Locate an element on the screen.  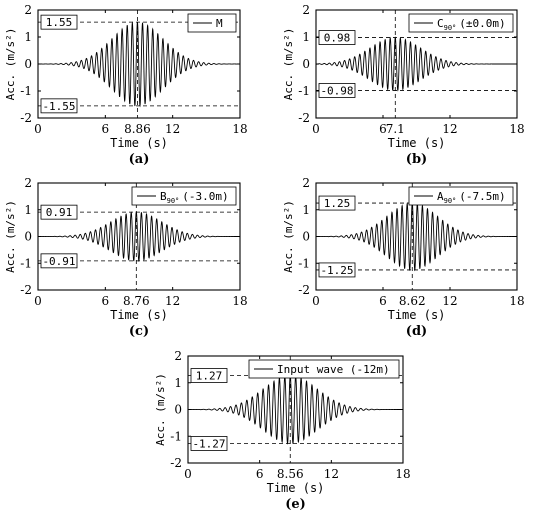
positive-peak-label: 0.98 is located at coordinates (337, 38).